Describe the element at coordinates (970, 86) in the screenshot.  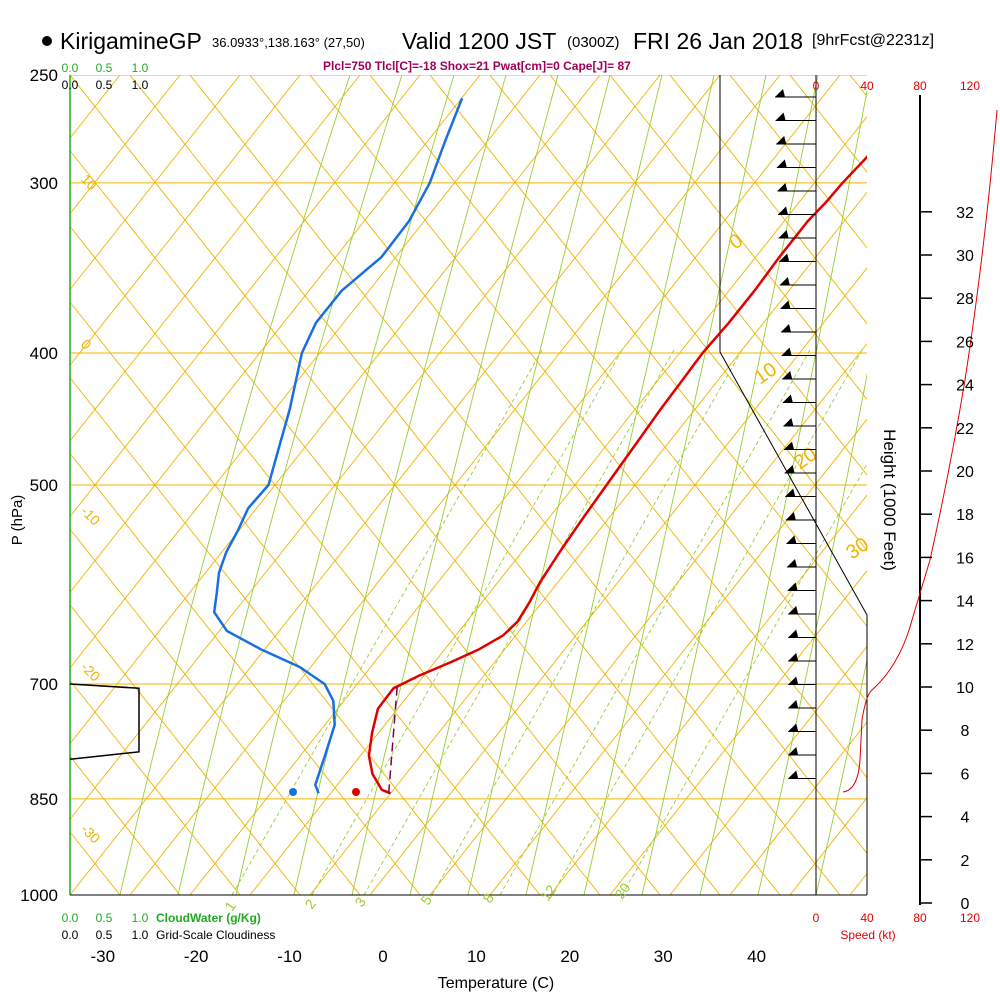
I see `speed-tick-top: 120` at that location.